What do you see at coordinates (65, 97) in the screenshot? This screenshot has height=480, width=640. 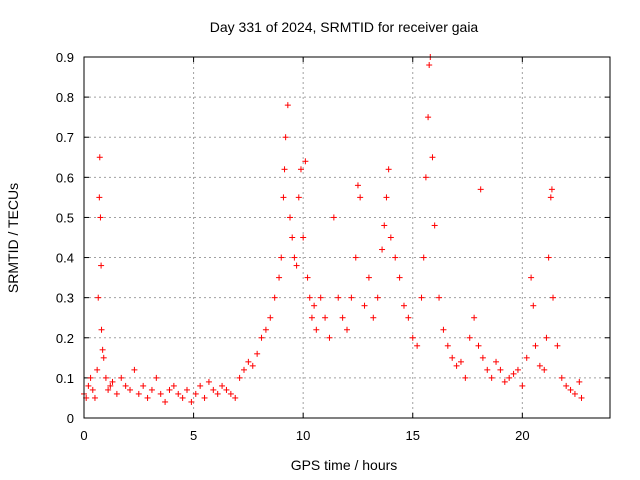 I see `y-tick-label: 0.8` at bounding box center [65, 97].